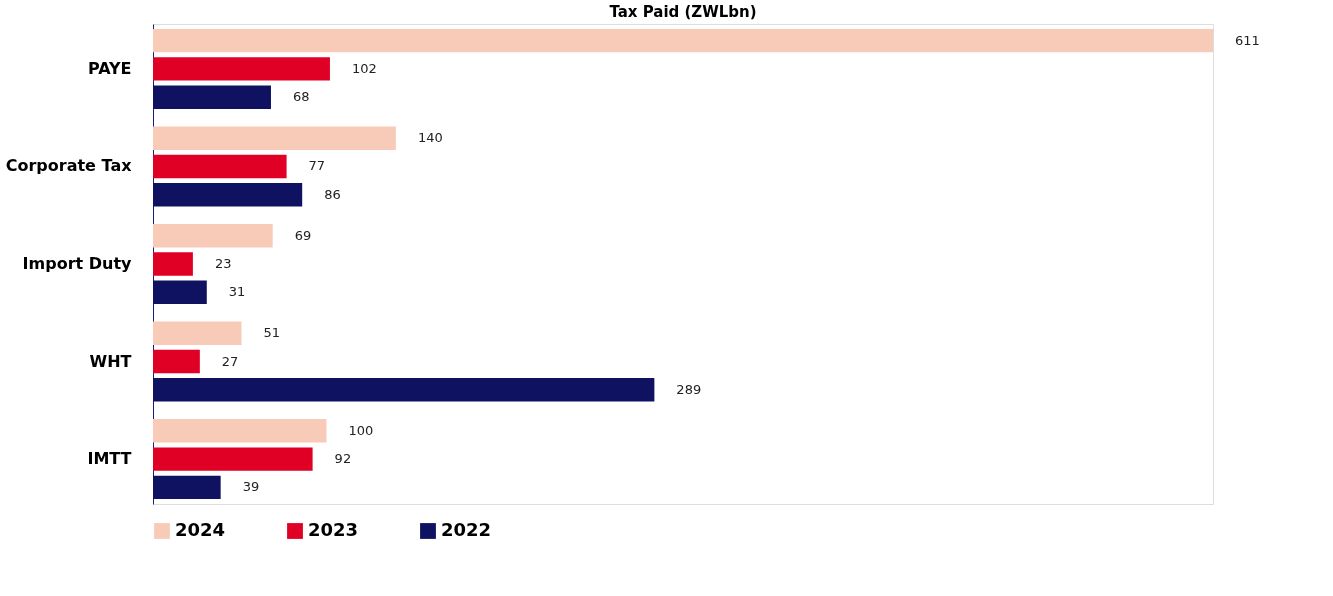 This screenshot has width=1333, height=596. What do you see at coordinates (361, 430) in the screenshot?
I see `data-label: 100` at bounding box center [361, 430].